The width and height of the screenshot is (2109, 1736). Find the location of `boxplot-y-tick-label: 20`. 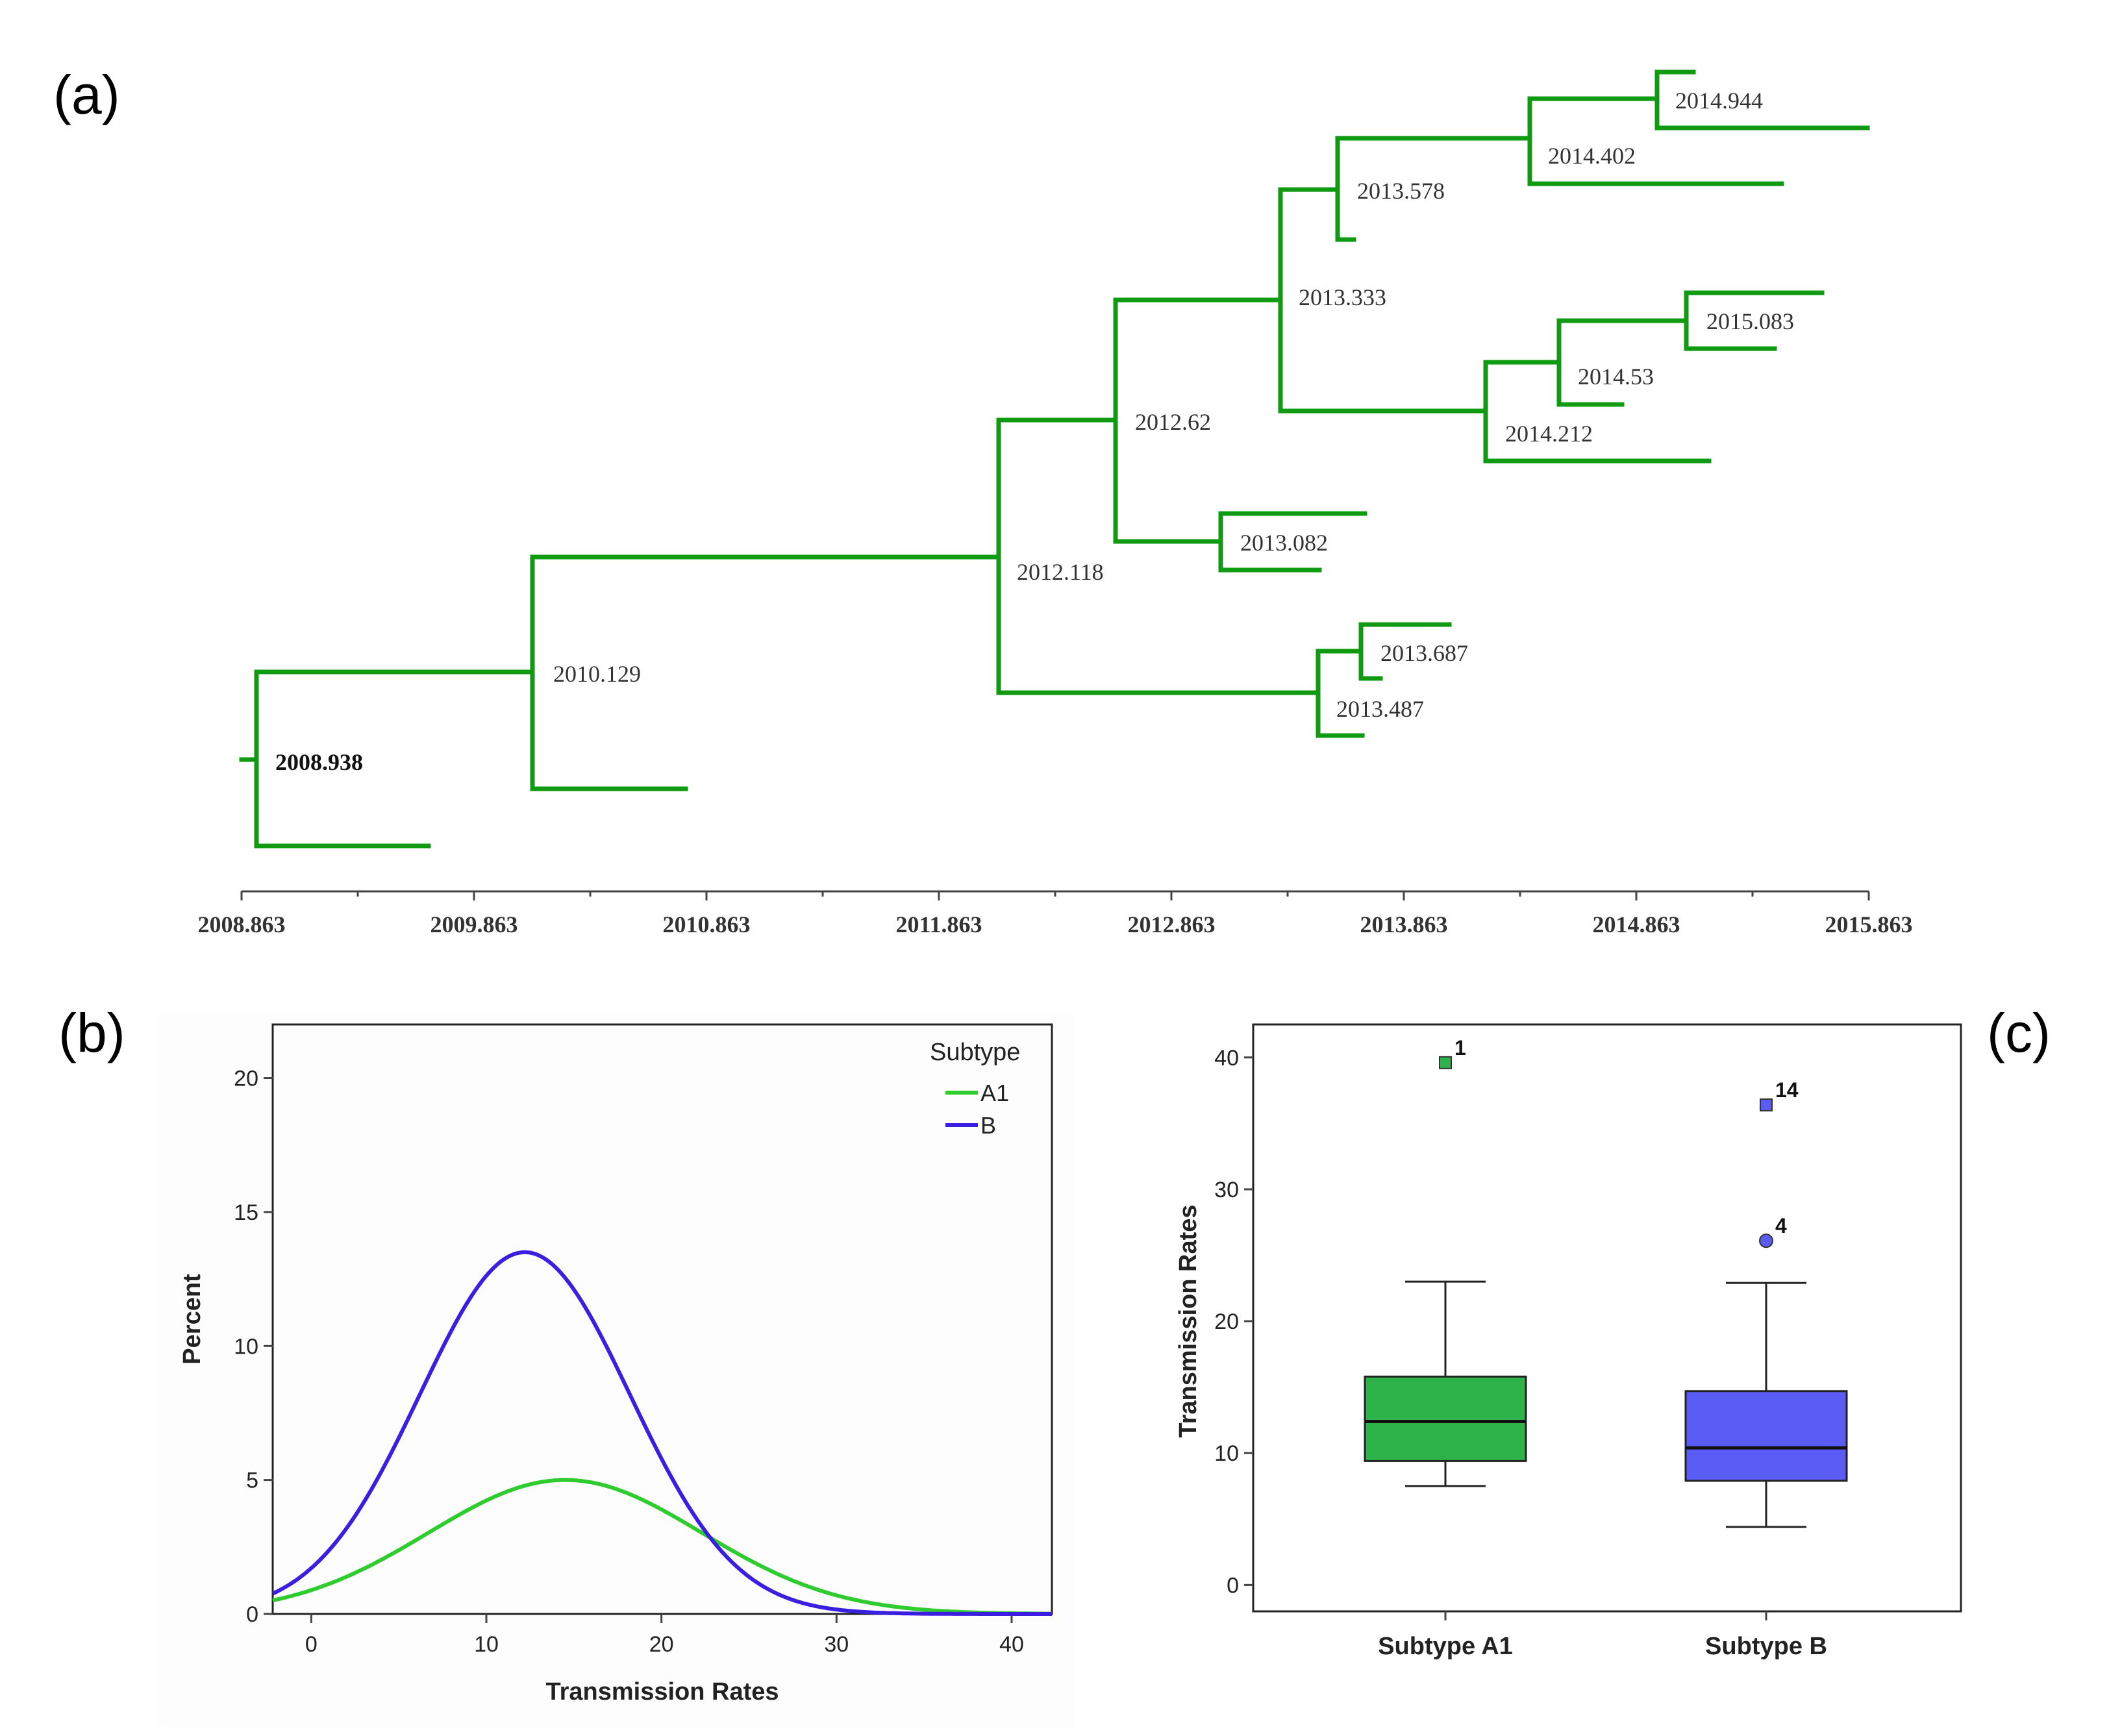

boxplot-y-tick-label: 20 is located at coordinates (1226, 1321).